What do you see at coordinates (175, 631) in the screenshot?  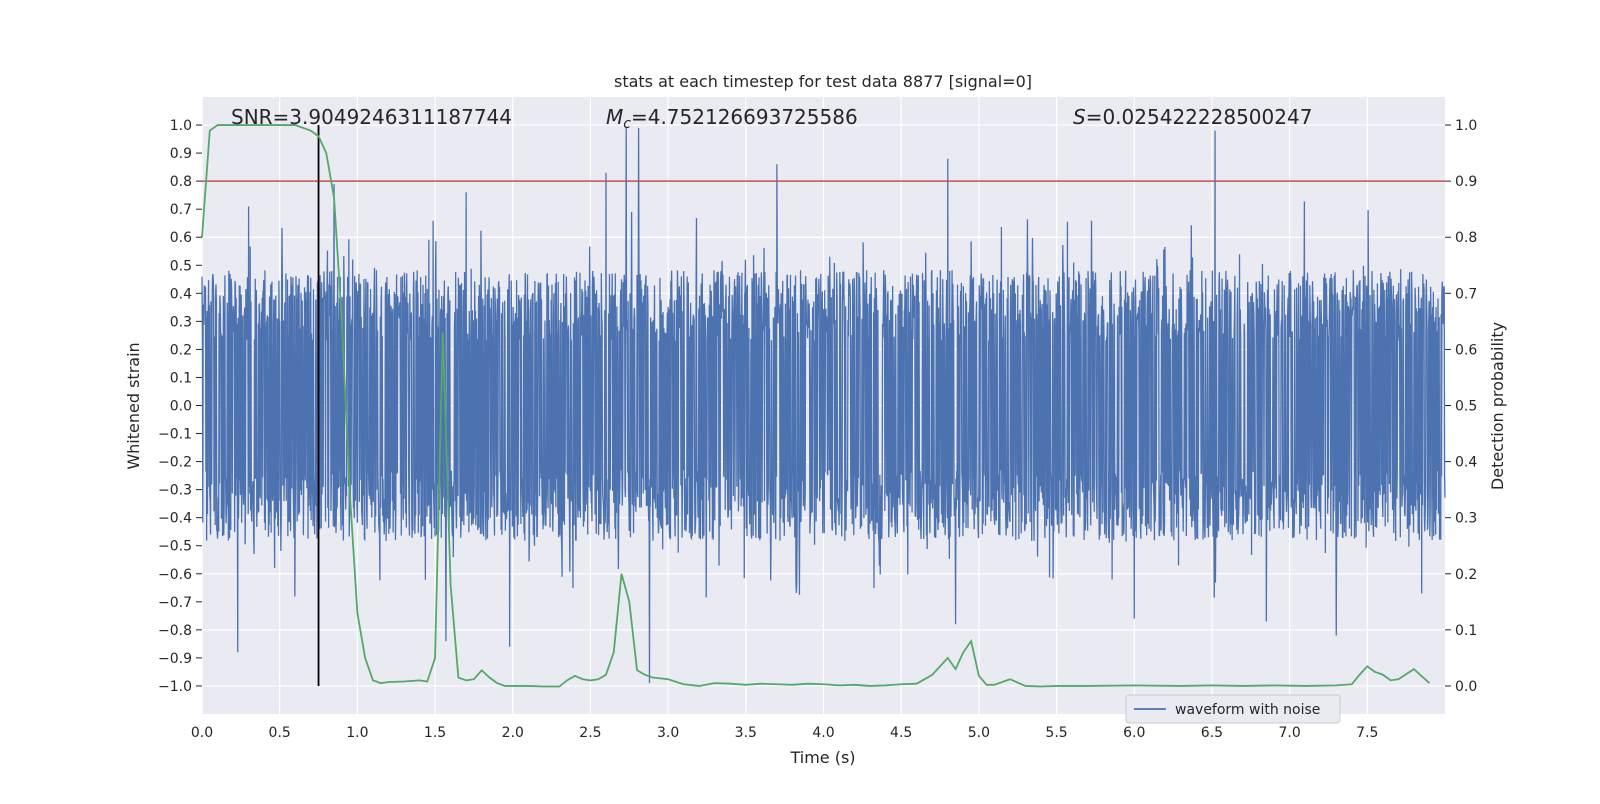 I see `y-tick-label-left: −0.8` at bounding box center [175, 631].